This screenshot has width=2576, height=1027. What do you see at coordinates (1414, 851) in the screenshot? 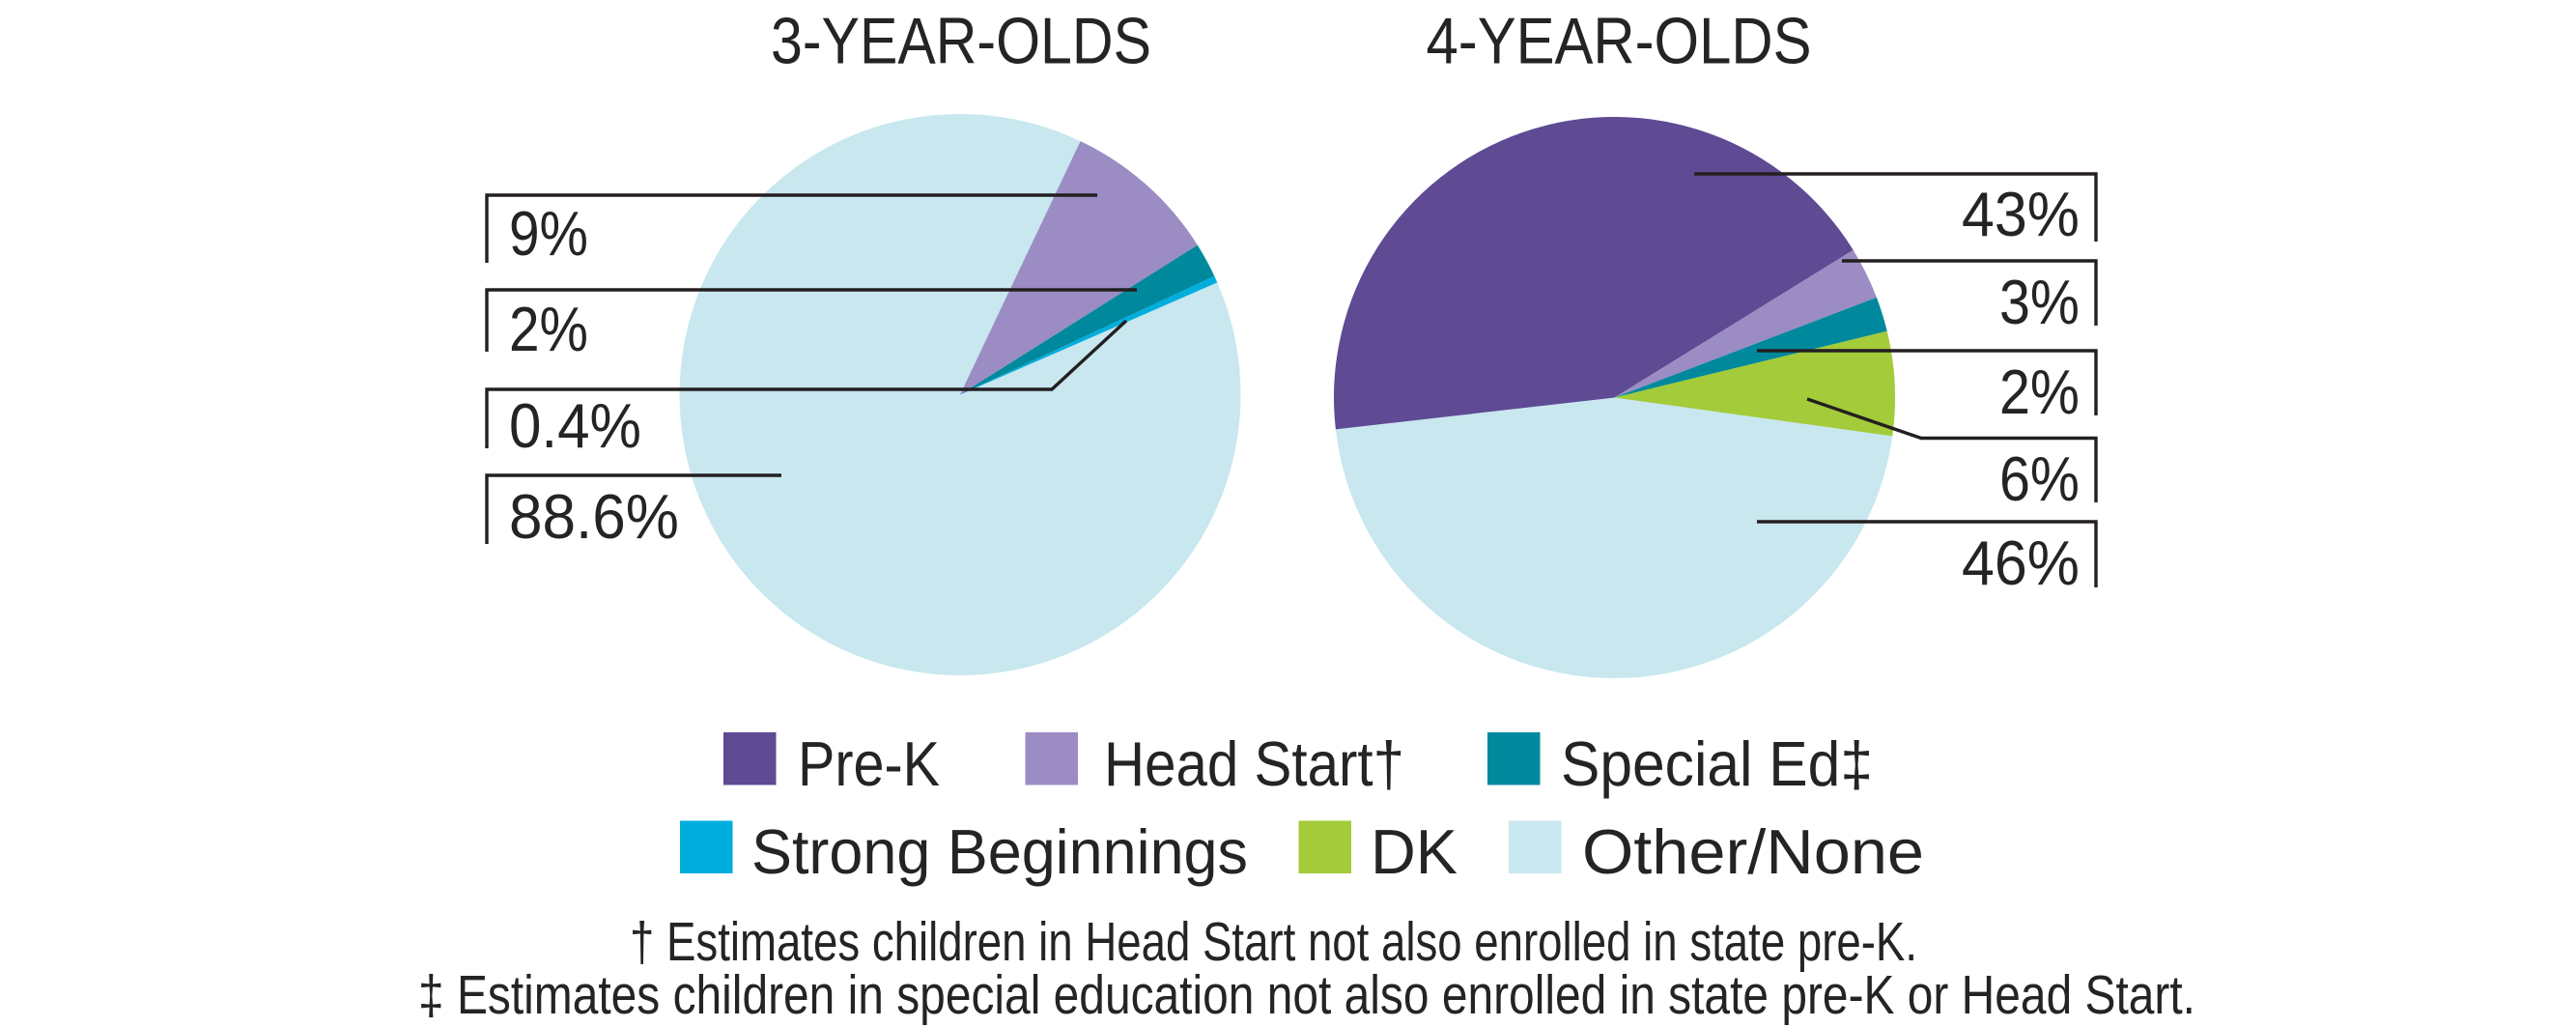
I see `svg-text: DK` at bounding box center [1414, 851].